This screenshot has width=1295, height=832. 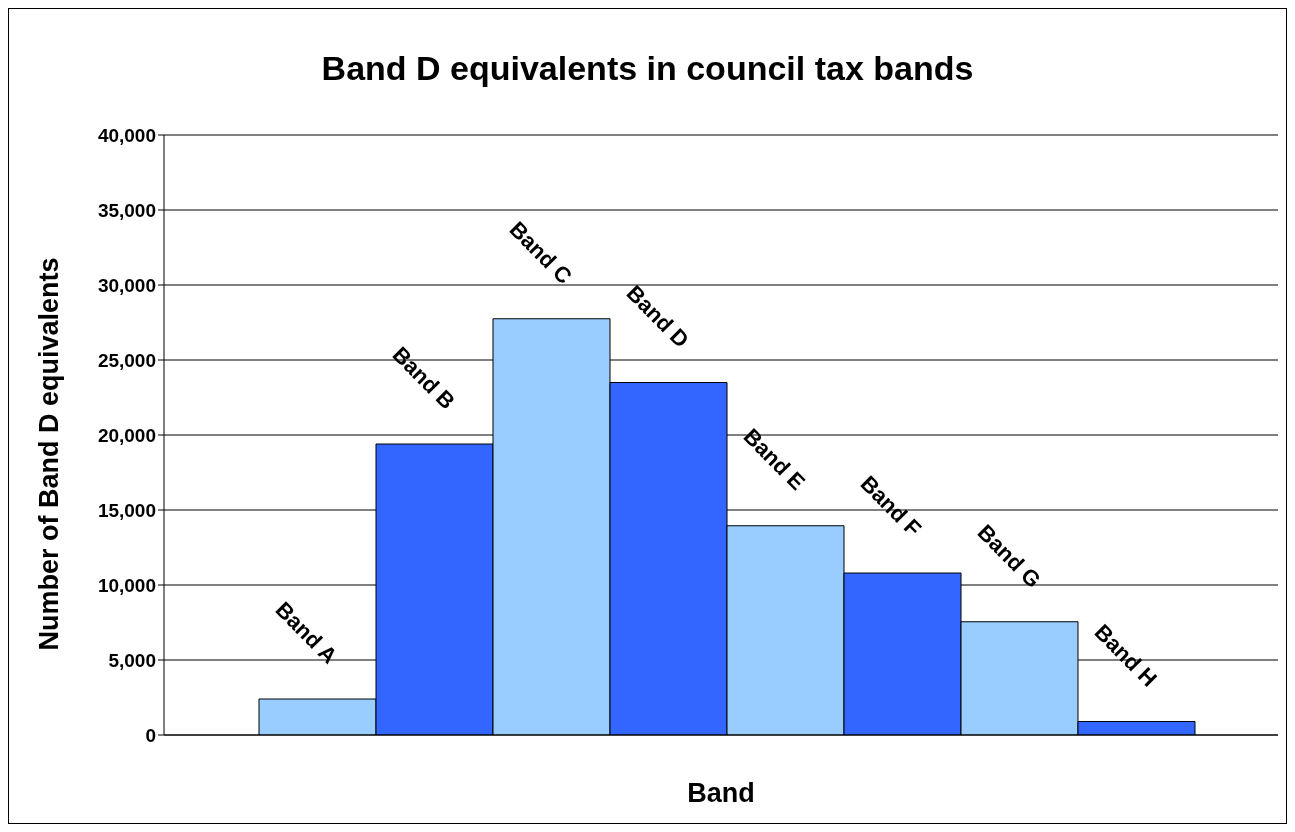 I want to click on y-tick-label: 35,000, so click(x=126, y=210).